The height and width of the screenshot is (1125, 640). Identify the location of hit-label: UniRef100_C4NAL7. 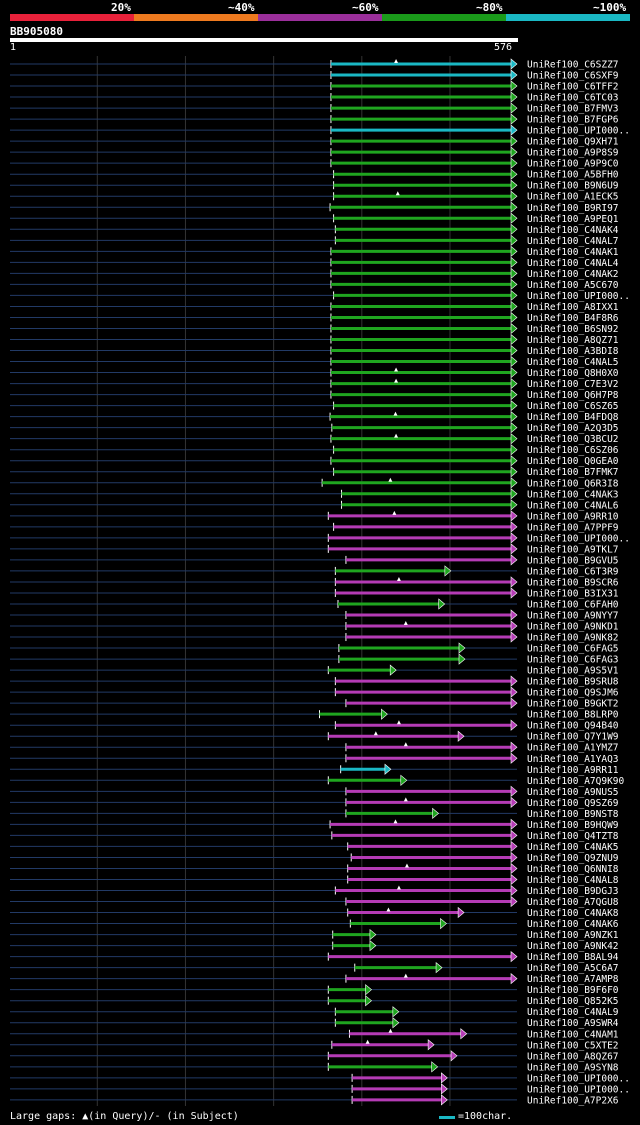
(573, 241).